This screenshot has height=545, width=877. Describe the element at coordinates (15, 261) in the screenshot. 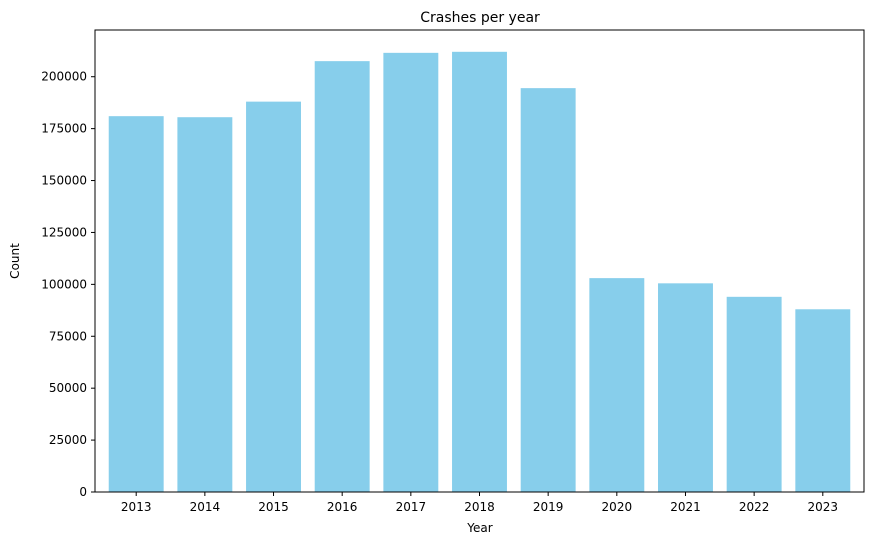

I see `y-axis-label: Count` at that location.